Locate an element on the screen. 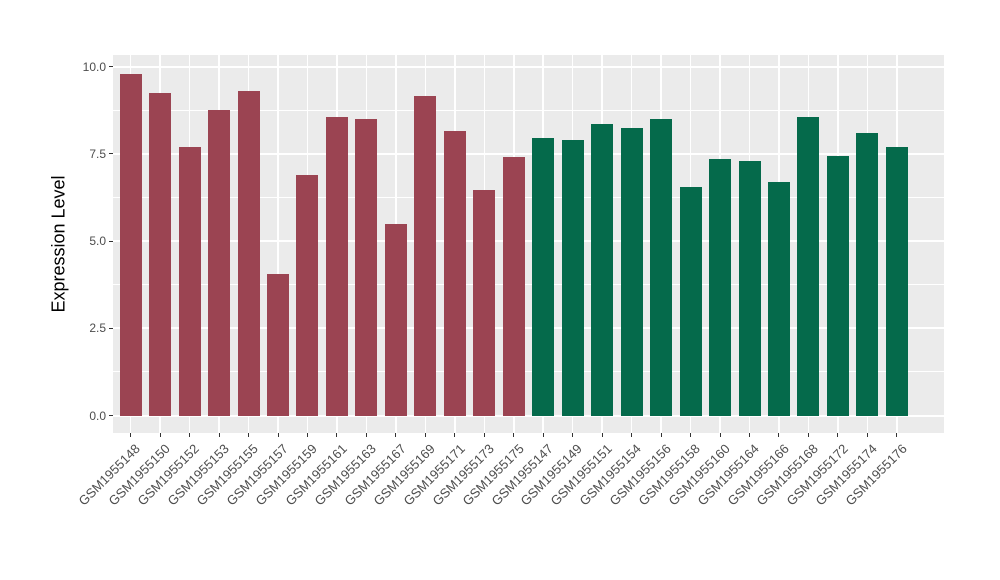  bar-GSM1955147 is located at coordinates (543, 277).